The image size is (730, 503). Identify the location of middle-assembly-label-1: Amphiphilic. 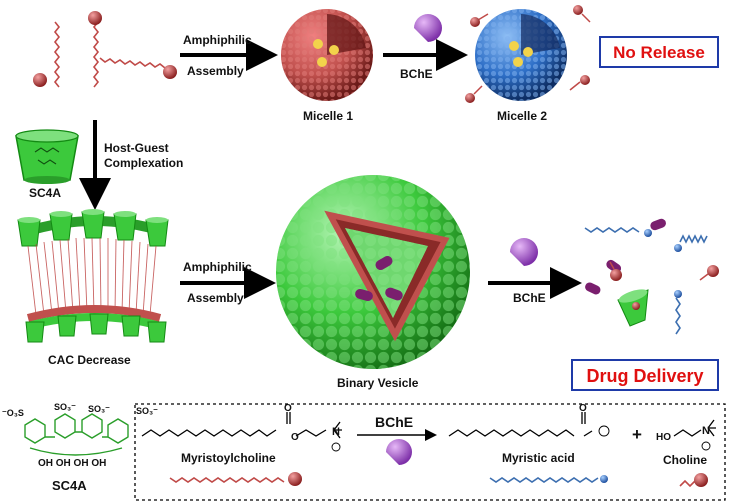
(217, 267).